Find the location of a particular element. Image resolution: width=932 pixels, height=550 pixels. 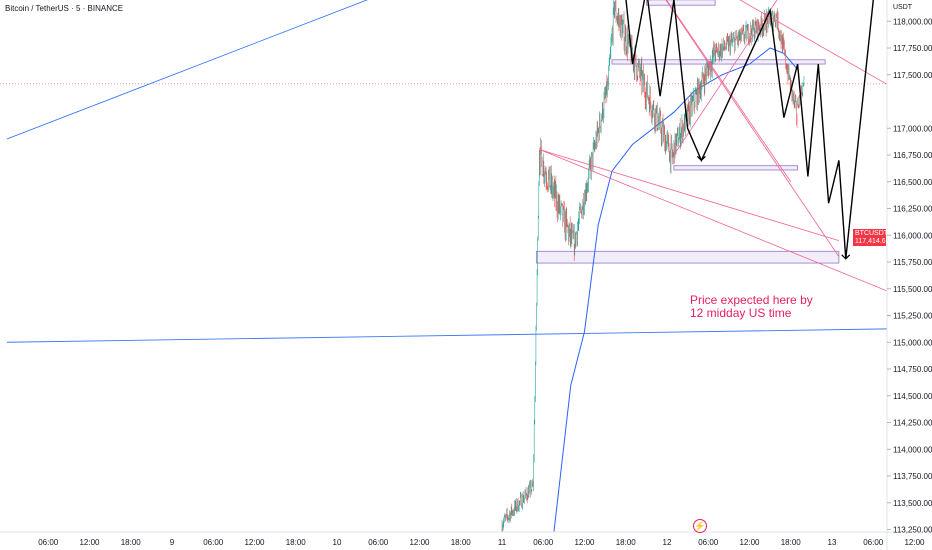

price-badge-price: 117,414.67 is located at coordinates (872, 241).